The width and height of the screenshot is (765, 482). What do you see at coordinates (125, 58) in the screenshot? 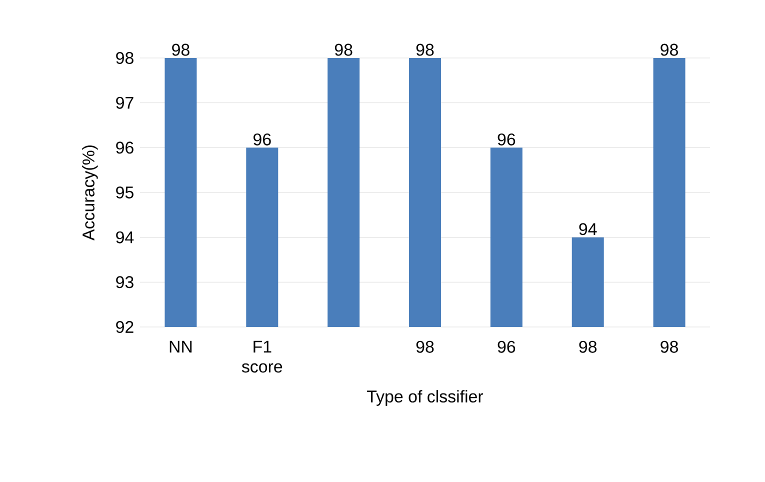
I see `y-tick-label: 98` at bounding box center [125, 58].